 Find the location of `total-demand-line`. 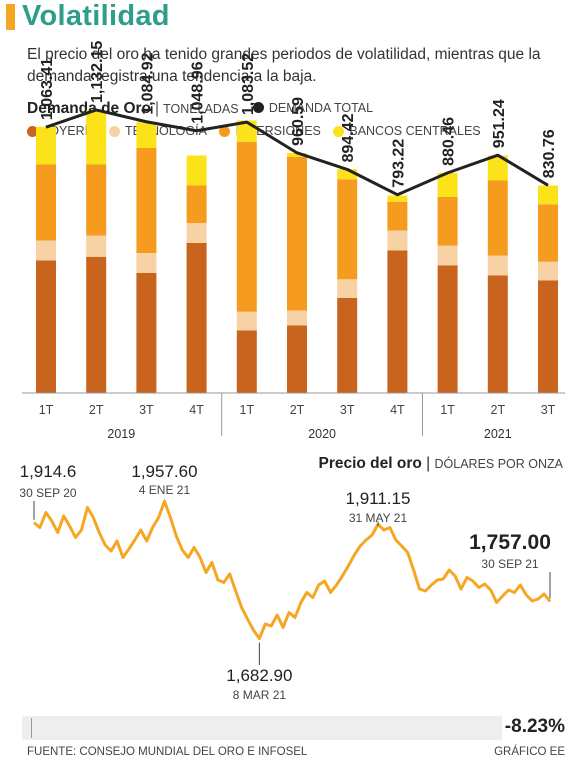

total-demand-line is located at coordinates (297, 152).